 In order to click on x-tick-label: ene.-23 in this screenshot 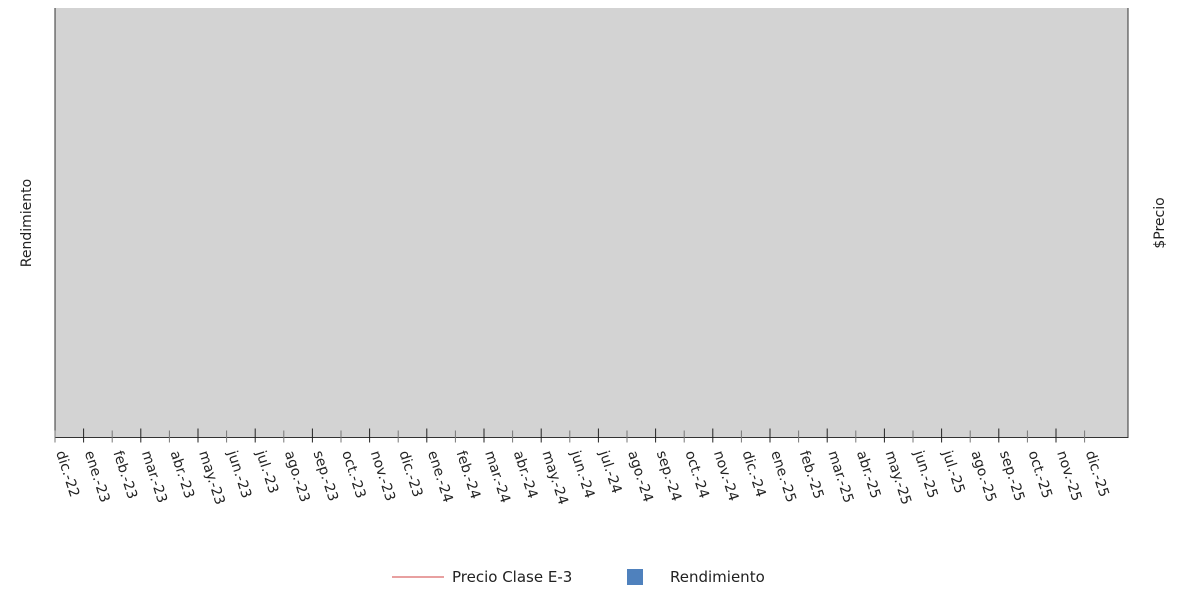, I will do `click(97, 477)`.